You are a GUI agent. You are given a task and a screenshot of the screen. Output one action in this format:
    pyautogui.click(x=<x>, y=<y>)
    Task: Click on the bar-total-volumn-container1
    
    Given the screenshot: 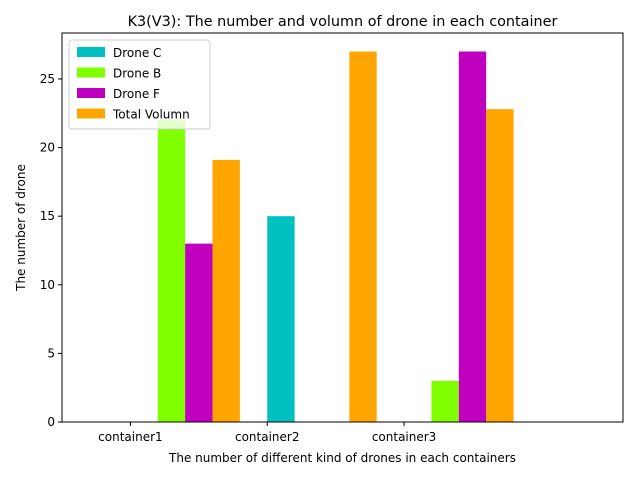 What is the action you would take?
    pyautogui.click(x=226, y=290)
    